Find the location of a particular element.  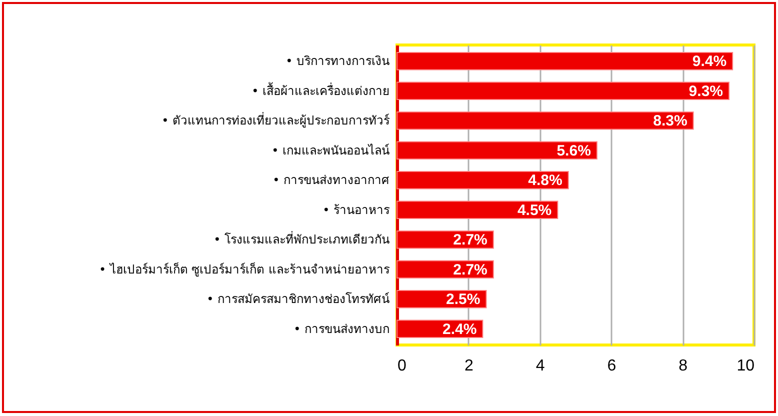

y-tick-label: • เสื้อผ้าและเครื่องแต่งกาย is located at coordinates (321, 90).